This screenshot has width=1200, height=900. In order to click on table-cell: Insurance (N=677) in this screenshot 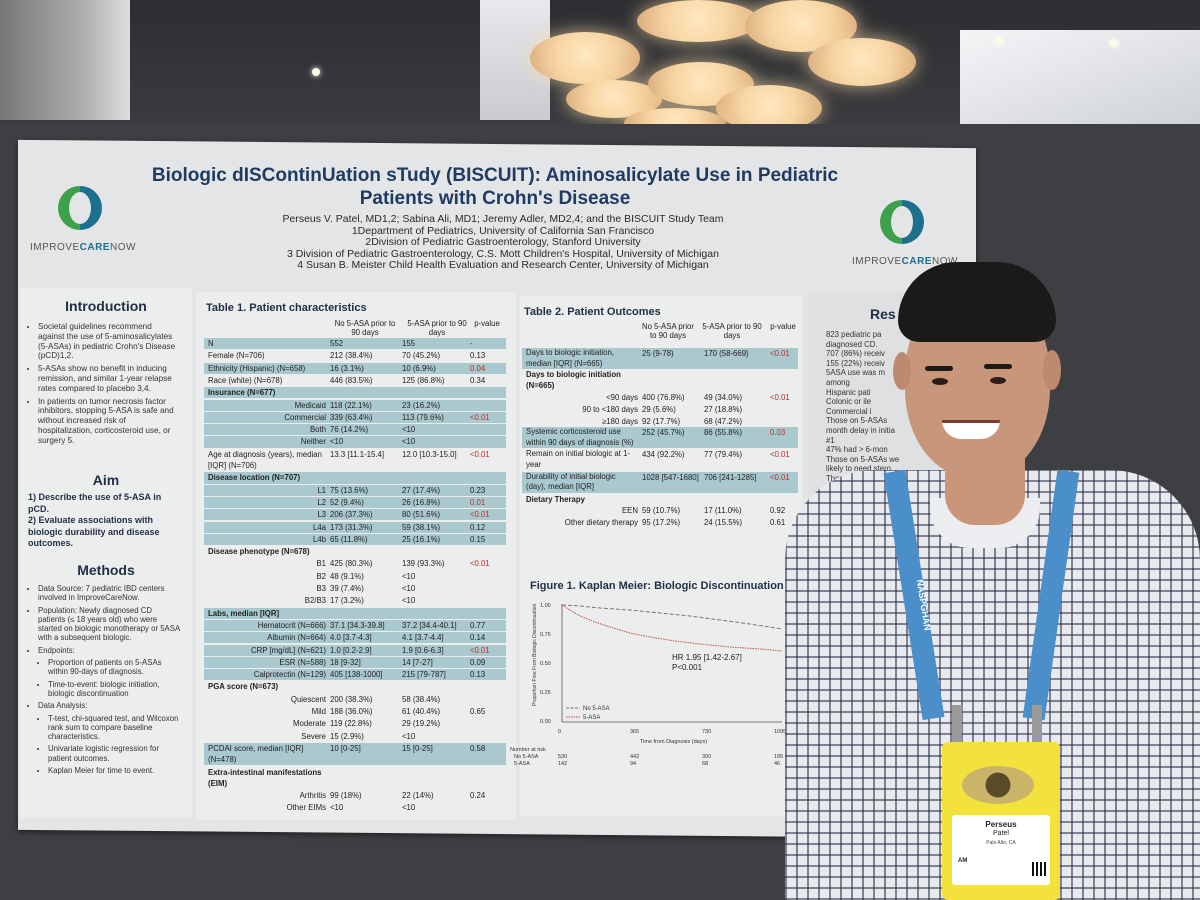, I will do `click(242, 393)`.